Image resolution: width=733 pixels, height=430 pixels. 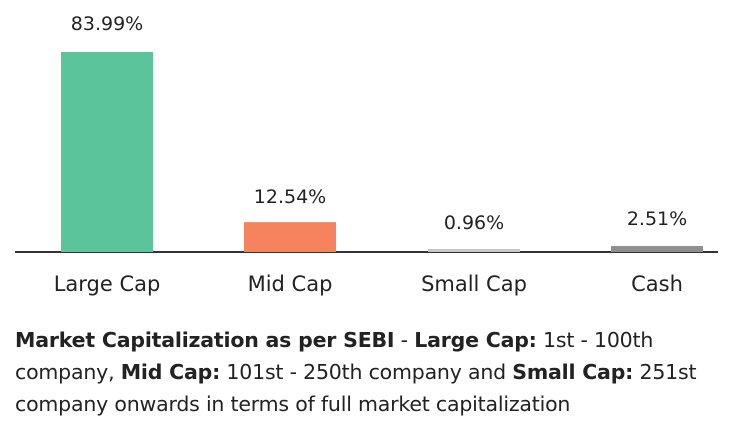 What do you see at coordinates (657, 219) in the screenshot?
I see `value-label-cash: 2.51%` at bounding box center [657, 219].